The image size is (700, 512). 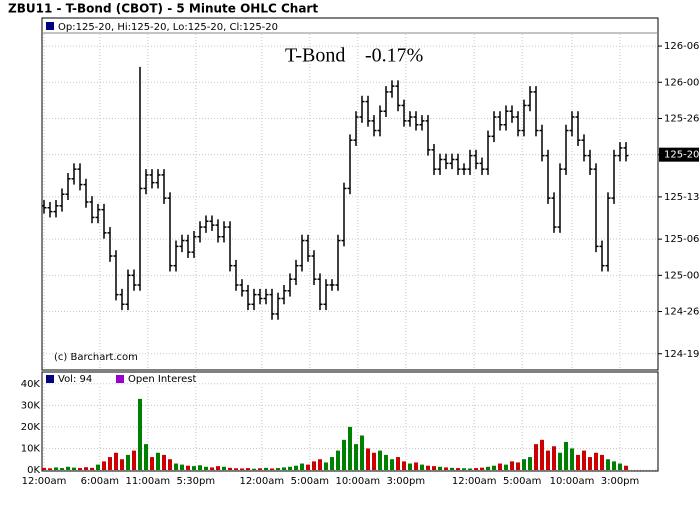 What do you see at coordinates (31, 427) in the screenshot?
I see `y-tick-label: 20K` at bounding box center [31, 427].